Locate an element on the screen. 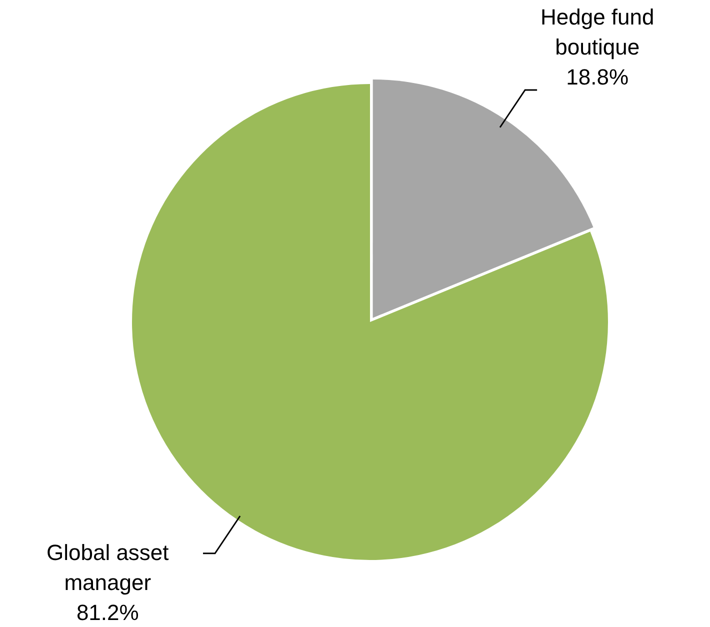  data-label: 18.8% is located at coordinates (597, 77).